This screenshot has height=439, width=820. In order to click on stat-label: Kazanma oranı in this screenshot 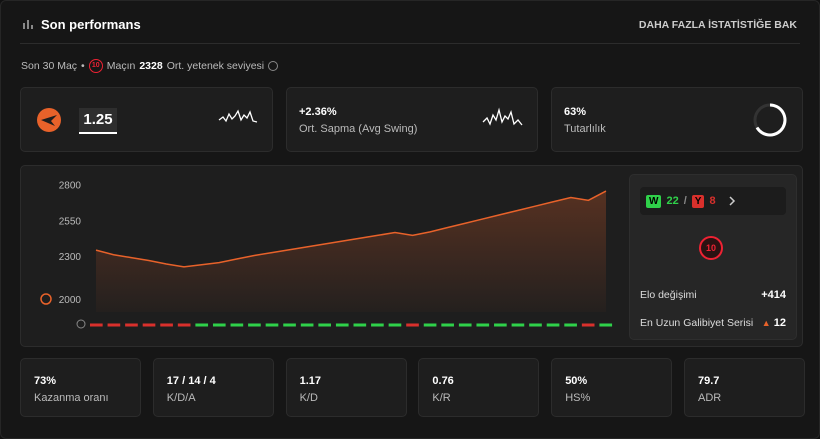, I will do `click(71, 398)`.